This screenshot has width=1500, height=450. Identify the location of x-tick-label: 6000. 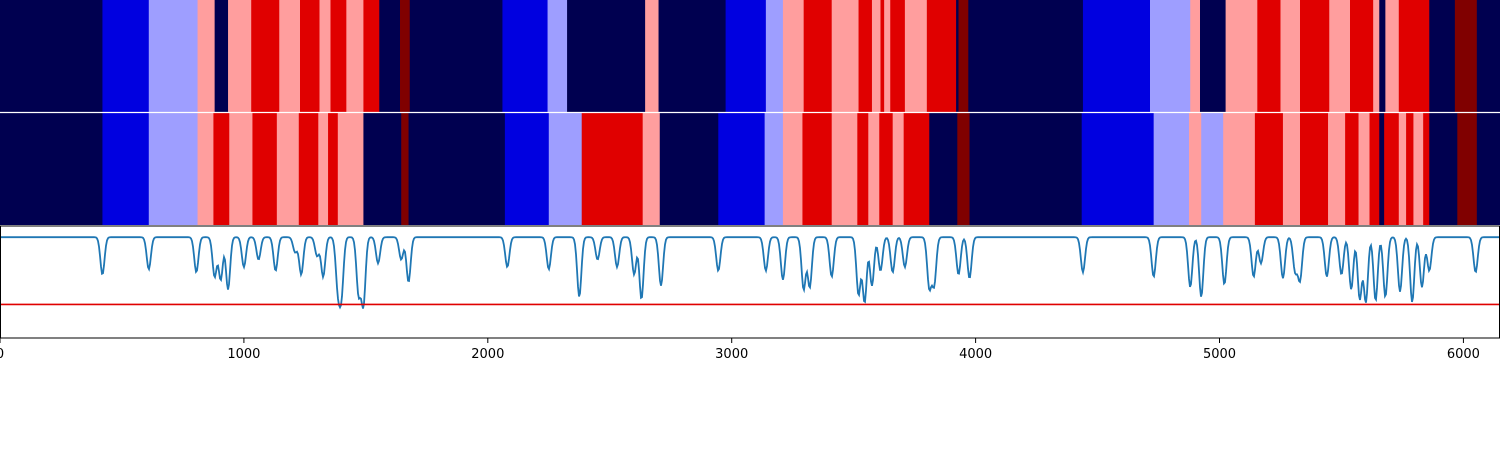
(1463, 354).